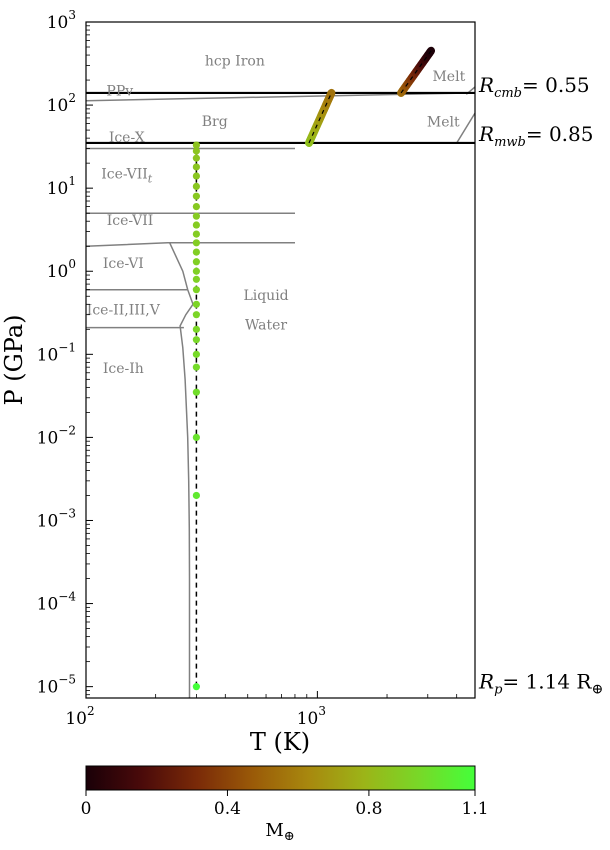  Describe the element at coordinates (508, 93) in the screenshot. I see `r-cmb-label-sub: cmb` at that location.